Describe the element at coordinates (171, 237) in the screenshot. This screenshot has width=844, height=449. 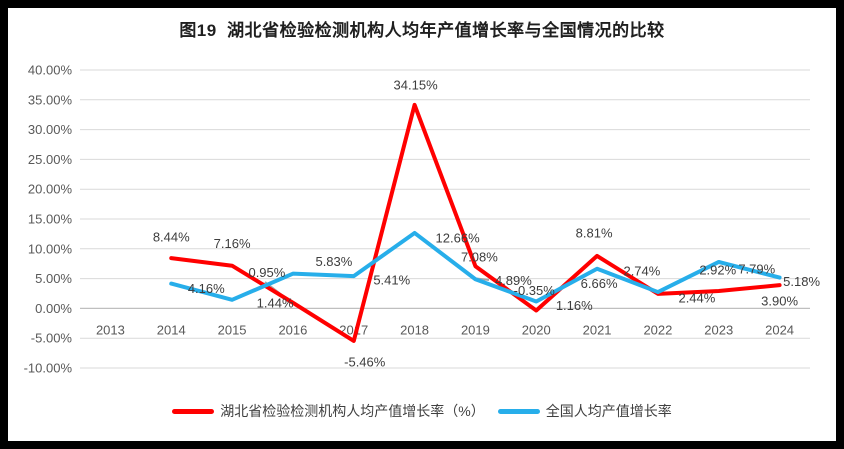
I see `data-label-hubei-2014: 8.44%` at that location.